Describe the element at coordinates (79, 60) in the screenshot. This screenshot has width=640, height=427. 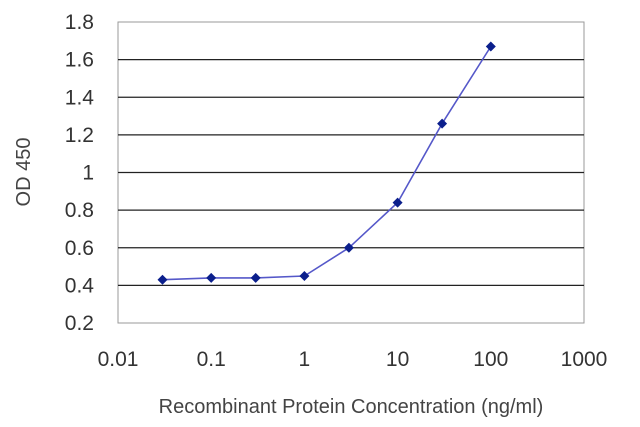
I see `y-tick-label: 1.6` at that location.